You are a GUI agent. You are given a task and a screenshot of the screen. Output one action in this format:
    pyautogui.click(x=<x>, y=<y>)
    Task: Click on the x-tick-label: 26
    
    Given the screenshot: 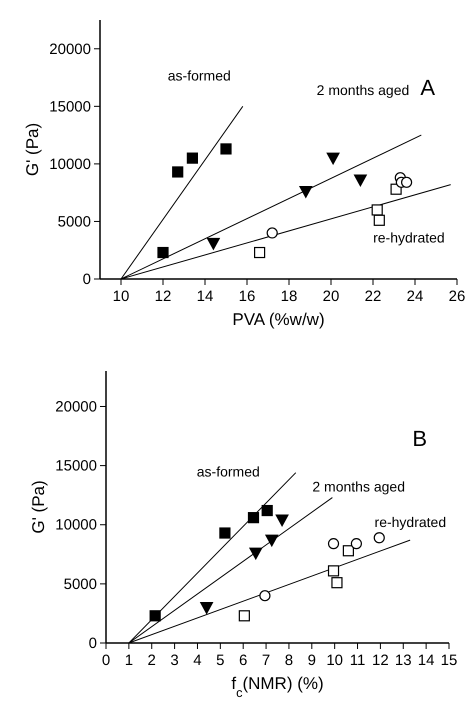 What is the action you would take?
    pyautogui.click(x=457, y=296)
    